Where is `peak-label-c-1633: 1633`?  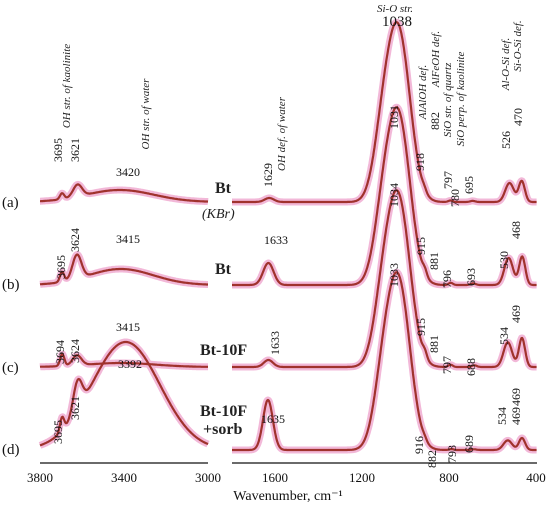 peak-label-c-1633: 1633 is located at coordinates (275, 343).